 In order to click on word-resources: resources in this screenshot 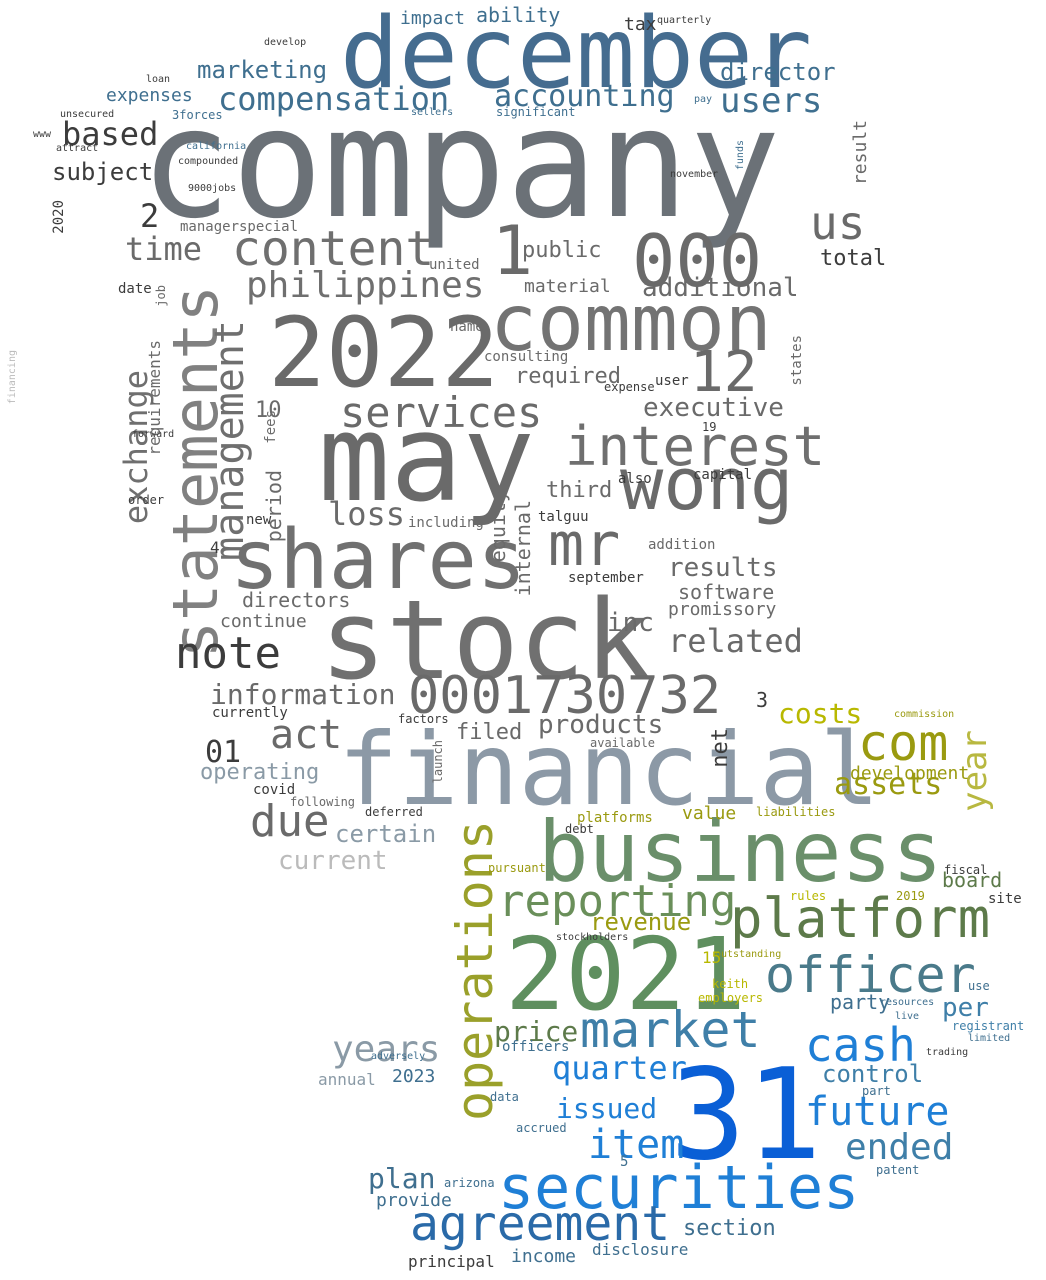, I will do `click(907, 1002)`.